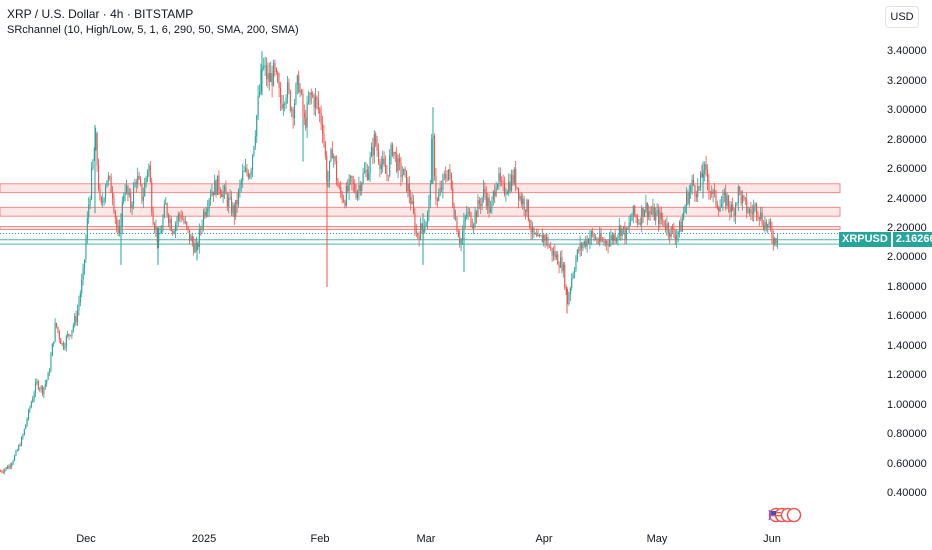 This screenshot has height=550, width=932. I want to click on us-flag-icon, so click(787, 515).